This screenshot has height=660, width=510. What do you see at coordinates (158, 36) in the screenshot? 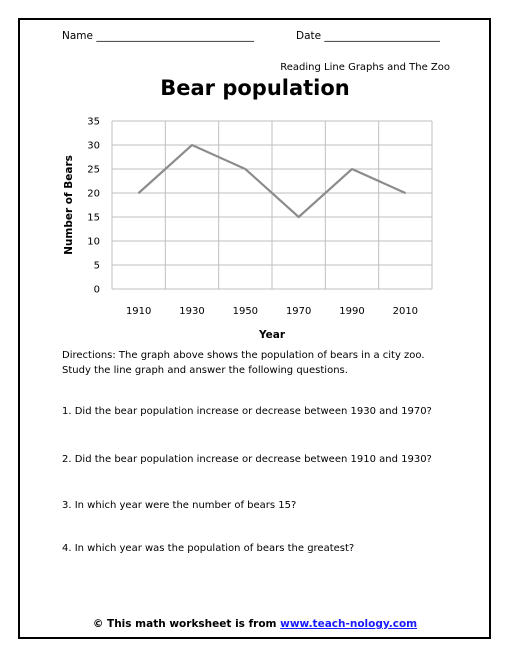
I see `name-field: Name ______________________________` at bounding box center [158, 36].